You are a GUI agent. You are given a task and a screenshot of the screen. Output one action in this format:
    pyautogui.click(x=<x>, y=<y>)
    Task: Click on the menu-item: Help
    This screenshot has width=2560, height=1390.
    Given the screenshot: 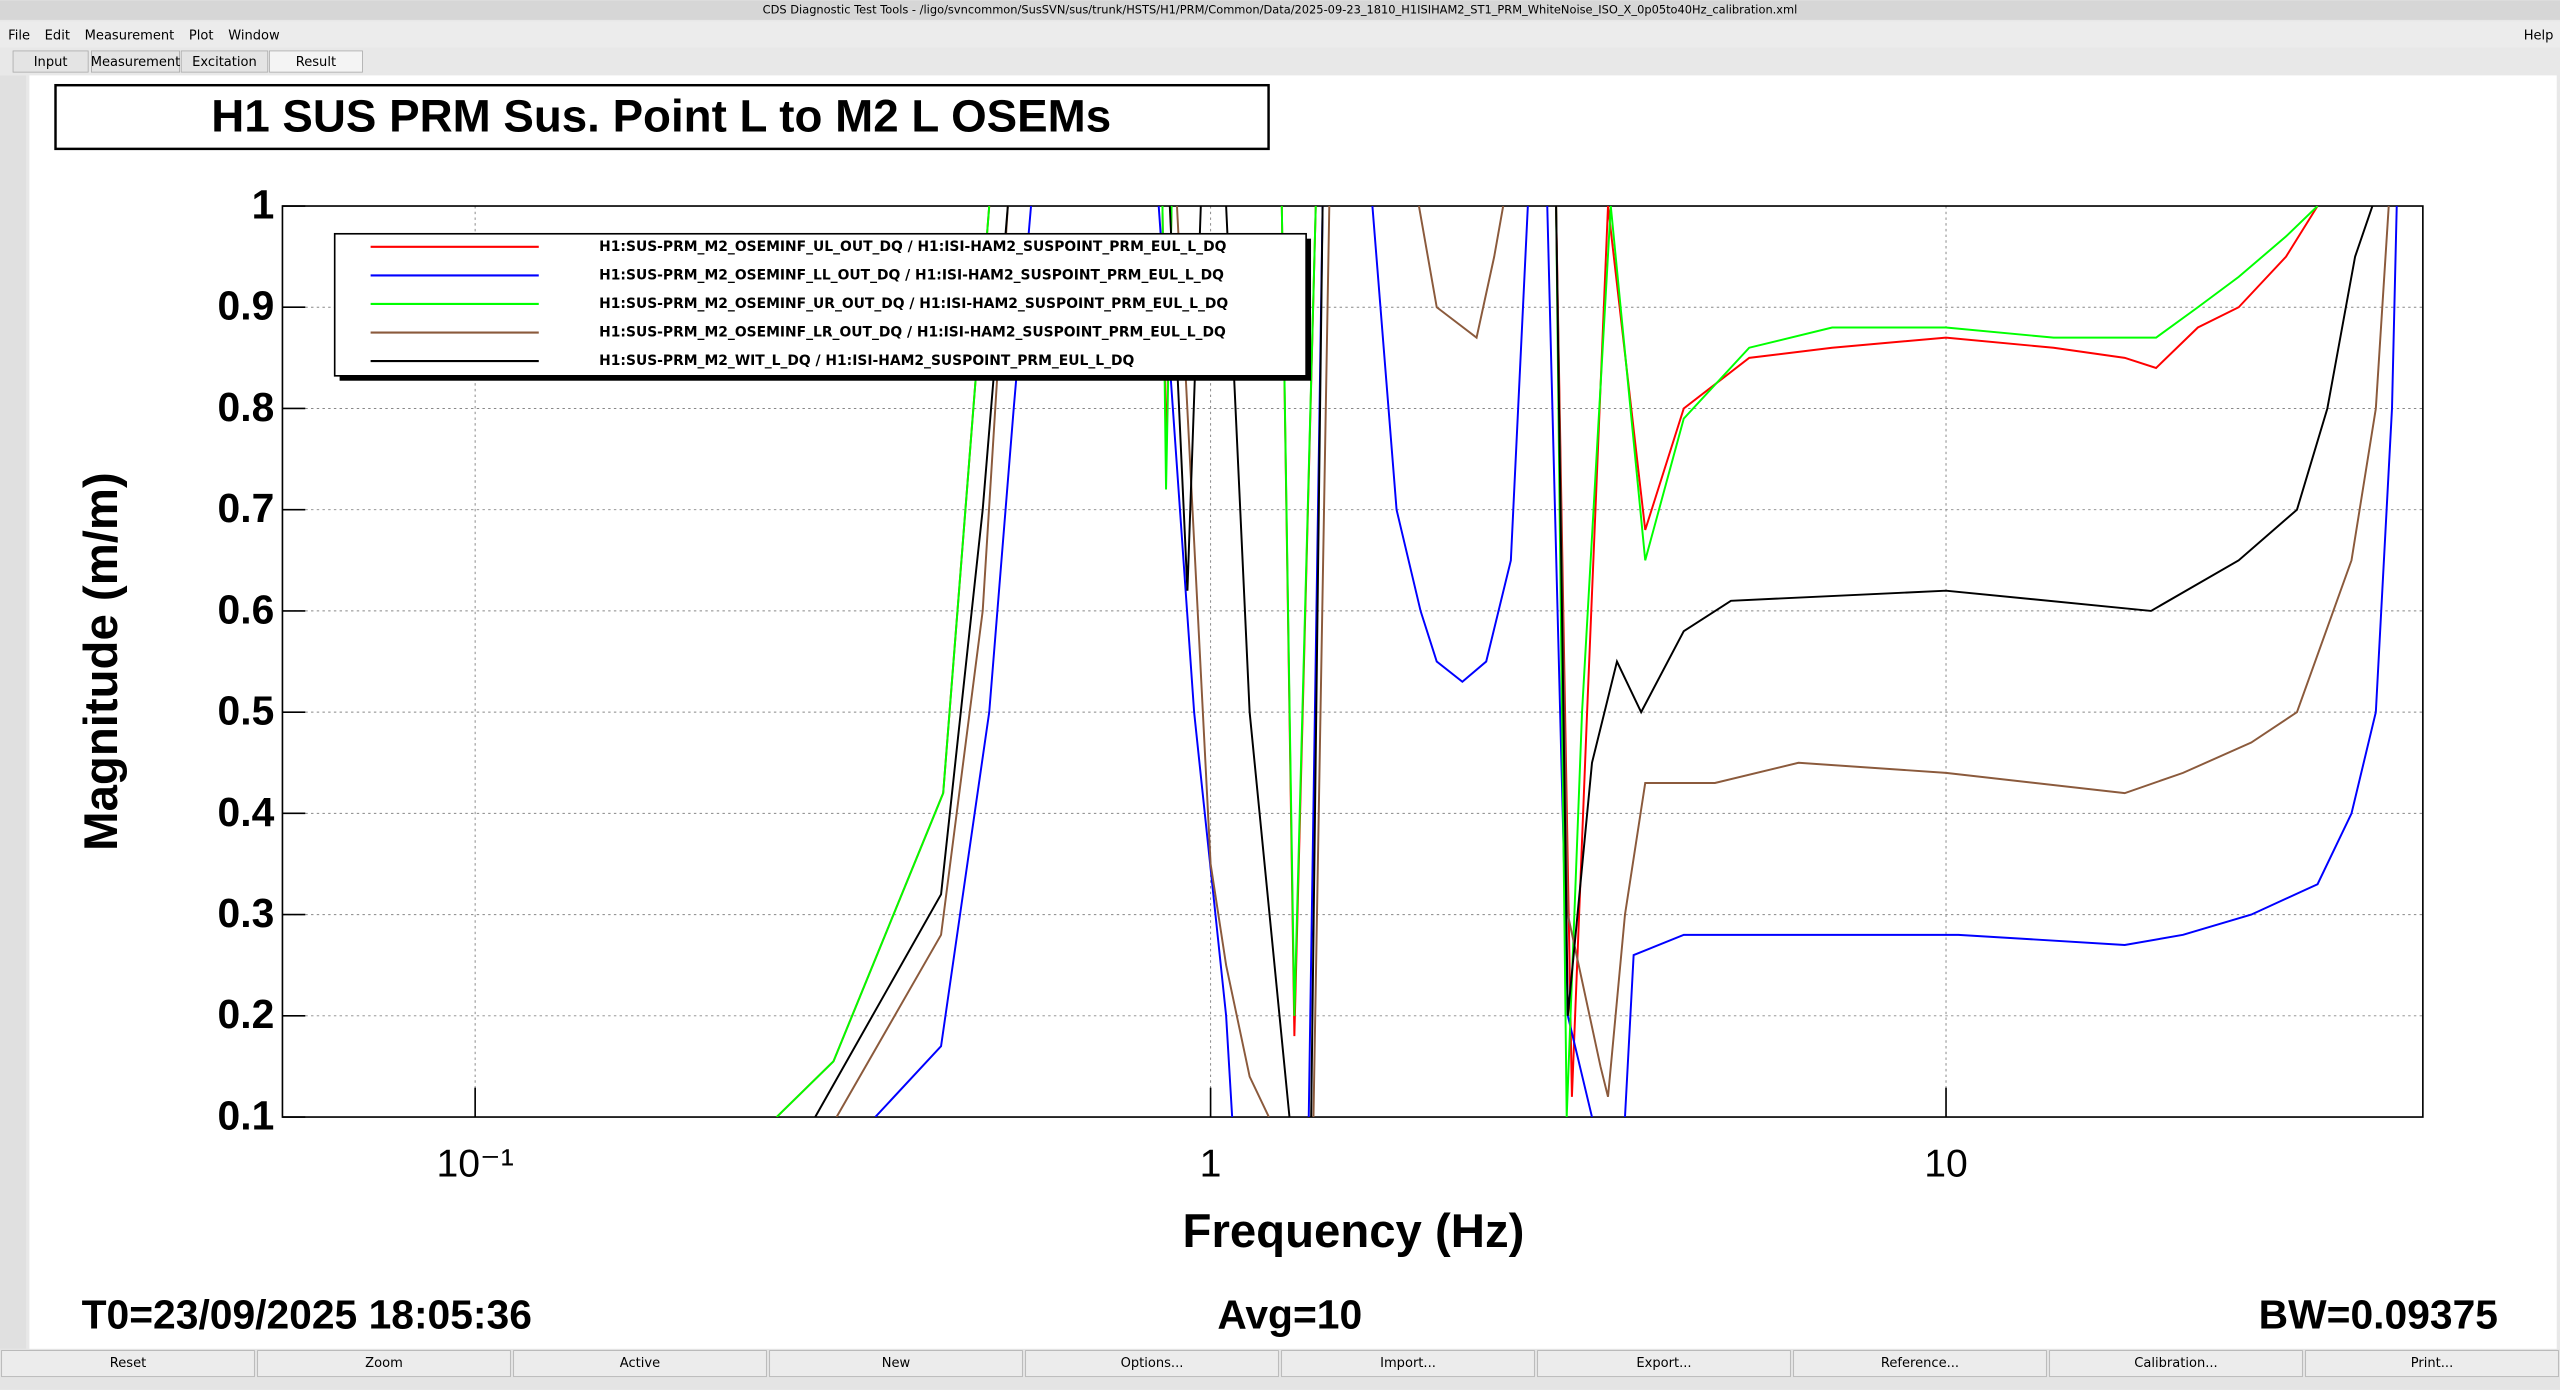 What is the action you would take?
    pyautogui.click(x=2539, y=36)
    